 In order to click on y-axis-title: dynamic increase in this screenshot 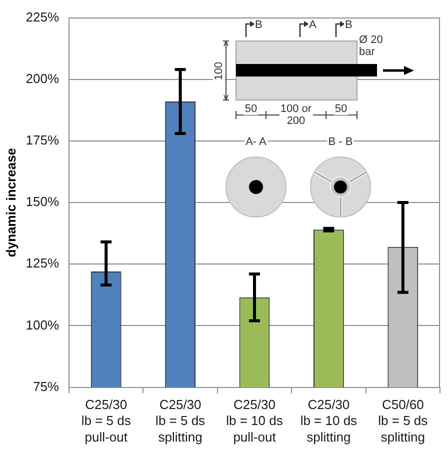, I will do `click(10, 203)`.